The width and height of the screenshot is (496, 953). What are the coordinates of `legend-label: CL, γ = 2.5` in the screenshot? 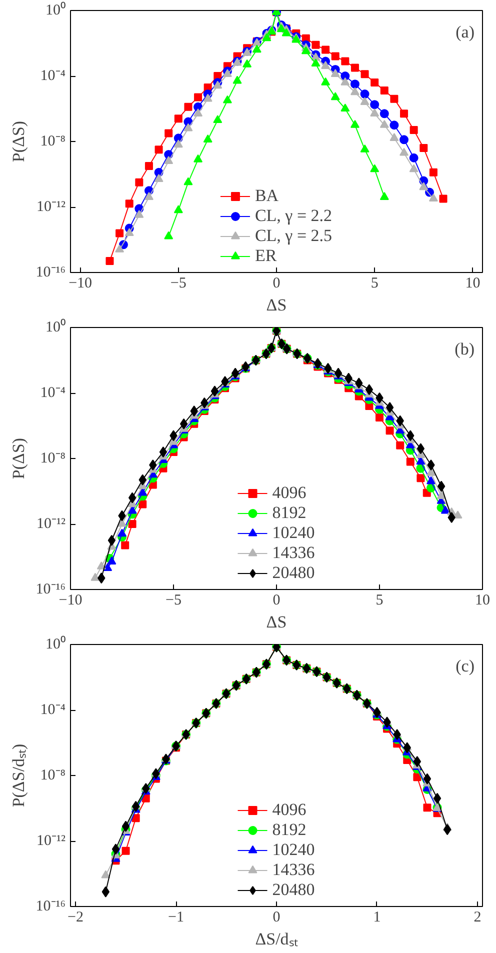 It's located at (293, 236).